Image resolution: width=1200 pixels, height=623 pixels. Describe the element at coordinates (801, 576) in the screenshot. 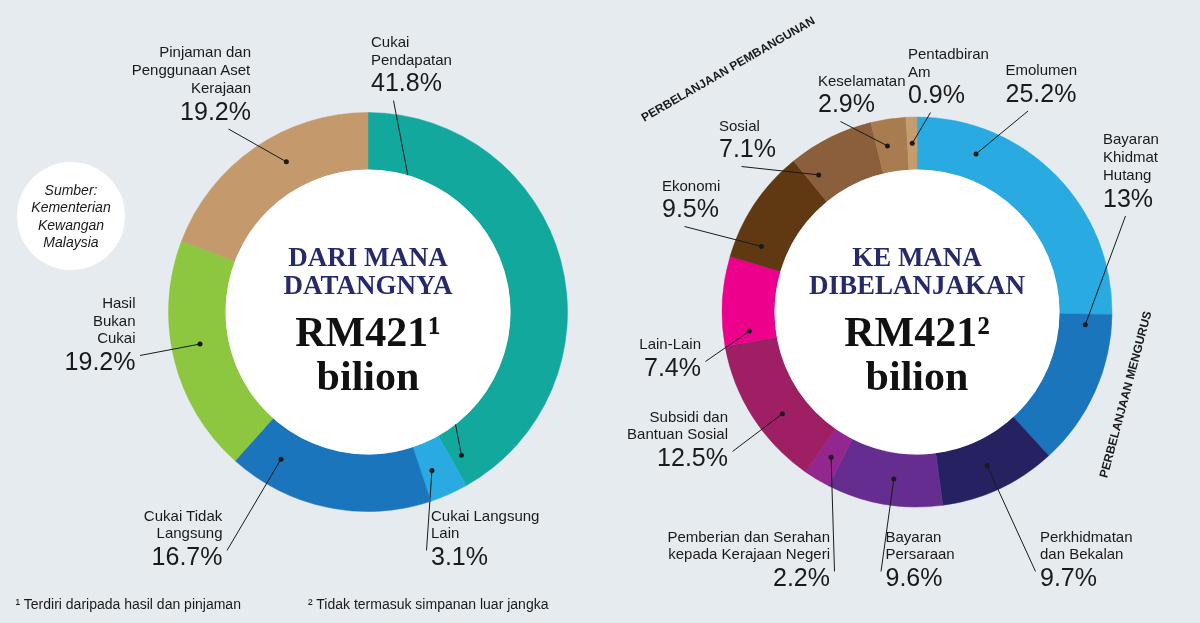

I see `data-label: 2.2%` at that location.